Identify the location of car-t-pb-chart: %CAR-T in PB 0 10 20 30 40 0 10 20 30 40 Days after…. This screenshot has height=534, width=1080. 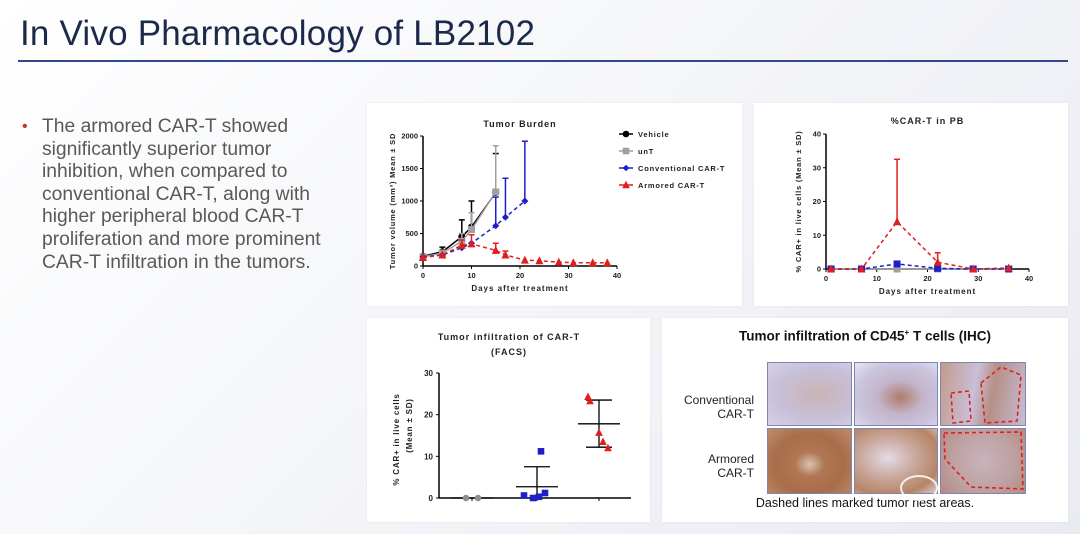
(913, 206).